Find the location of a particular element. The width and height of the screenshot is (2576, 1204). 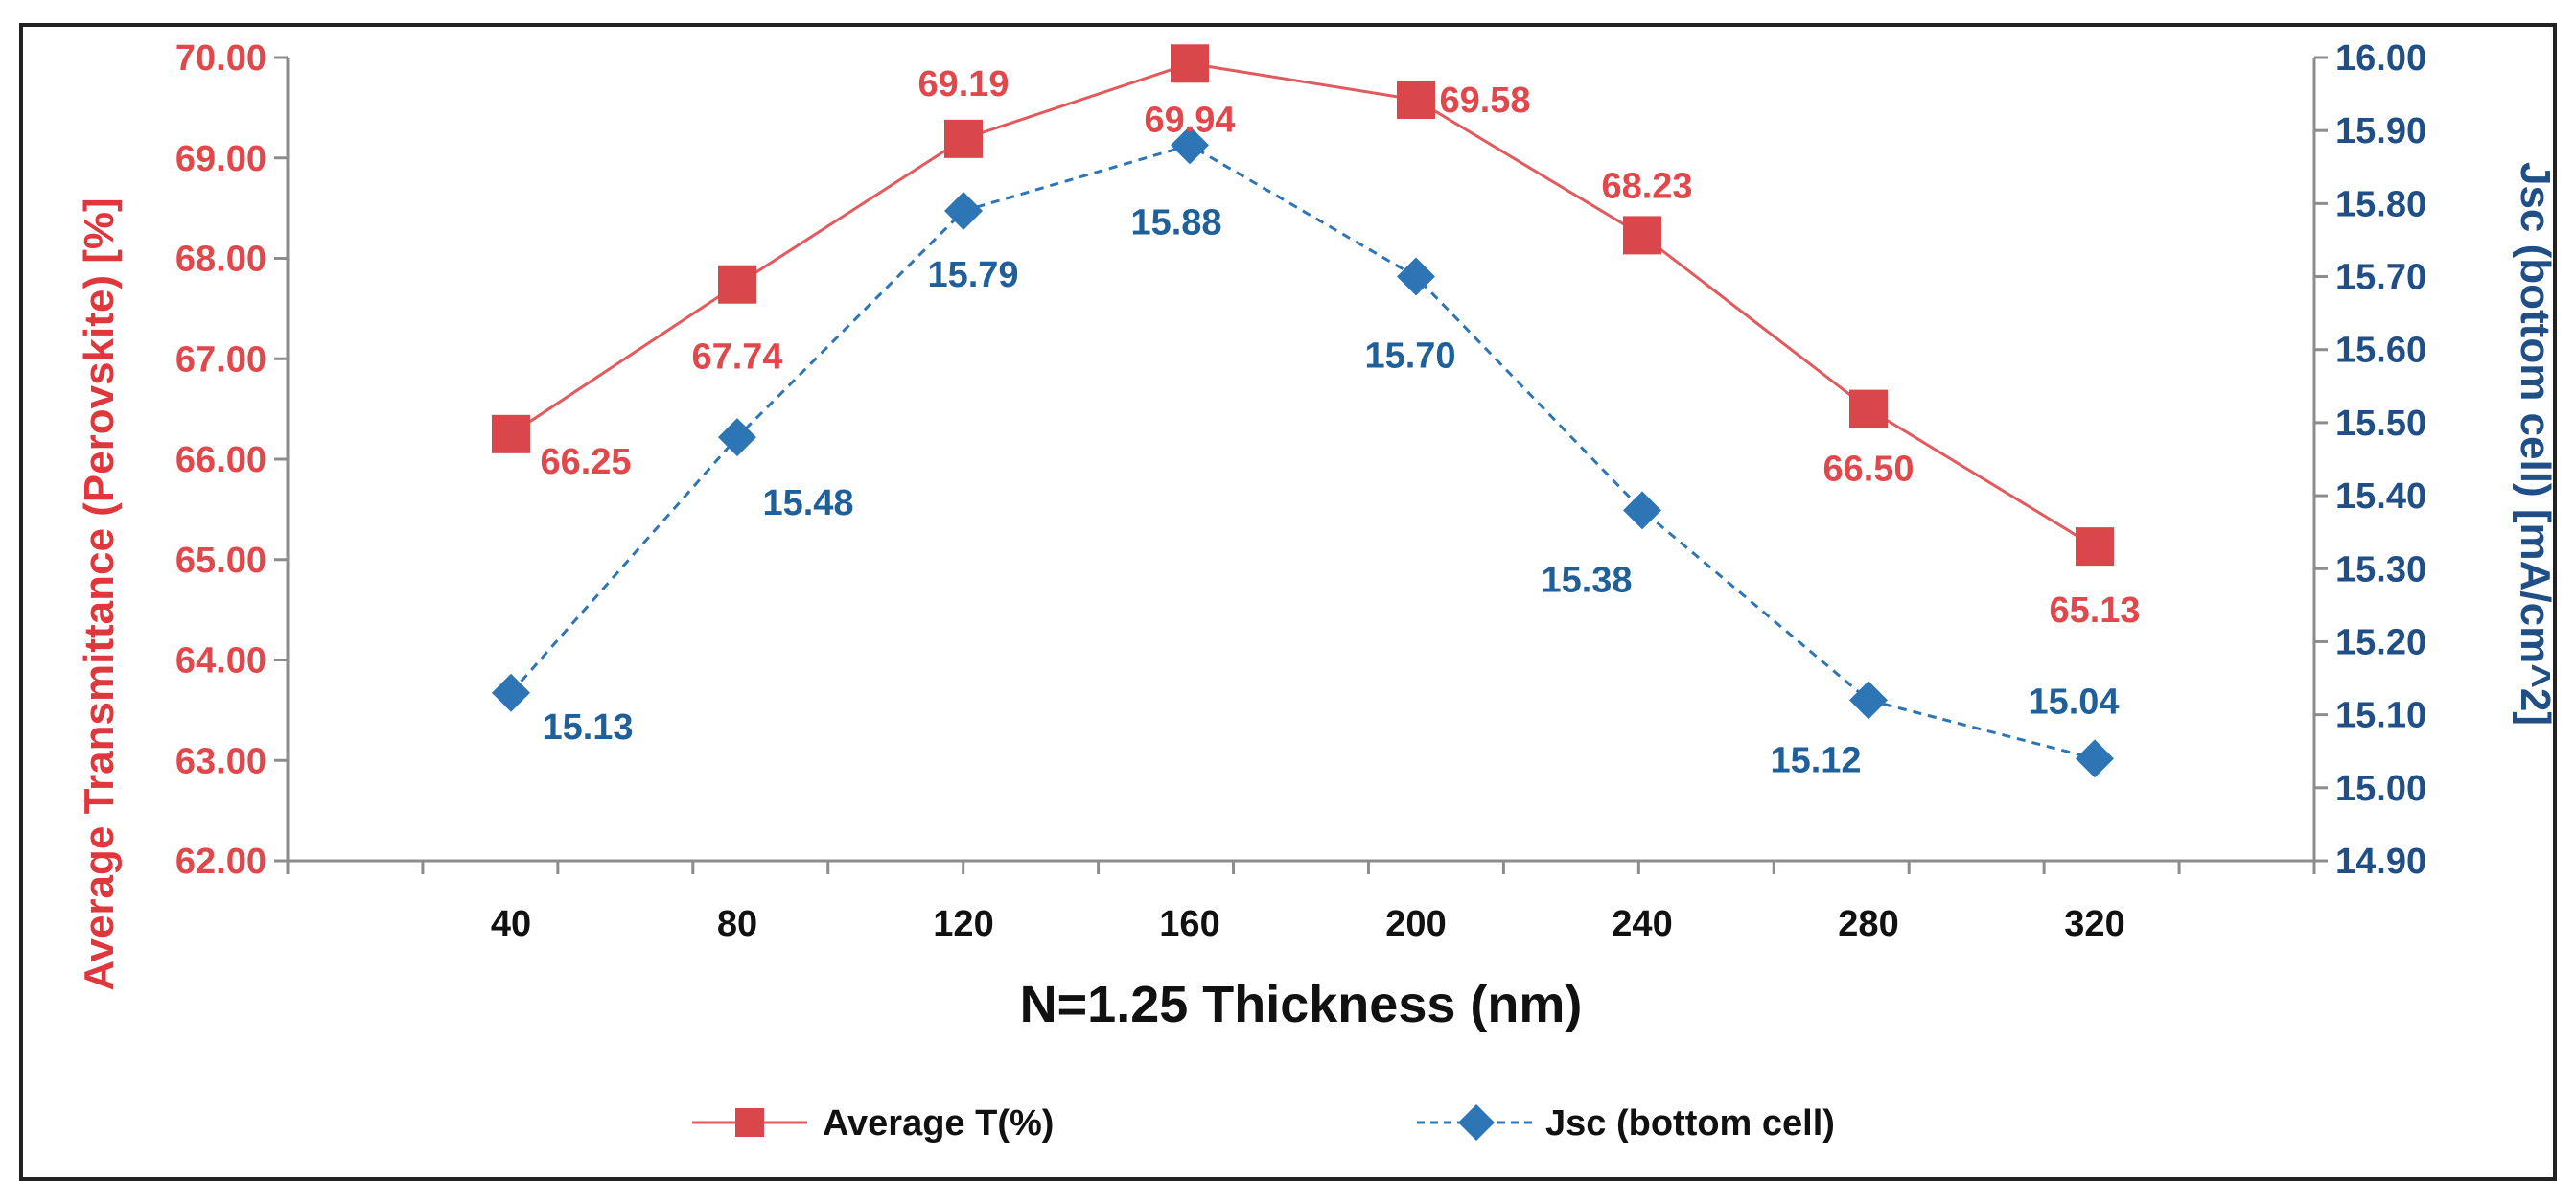

x-axis-title: N=1.25 Thickness (nm) is located at coordinates (1301, 1004).